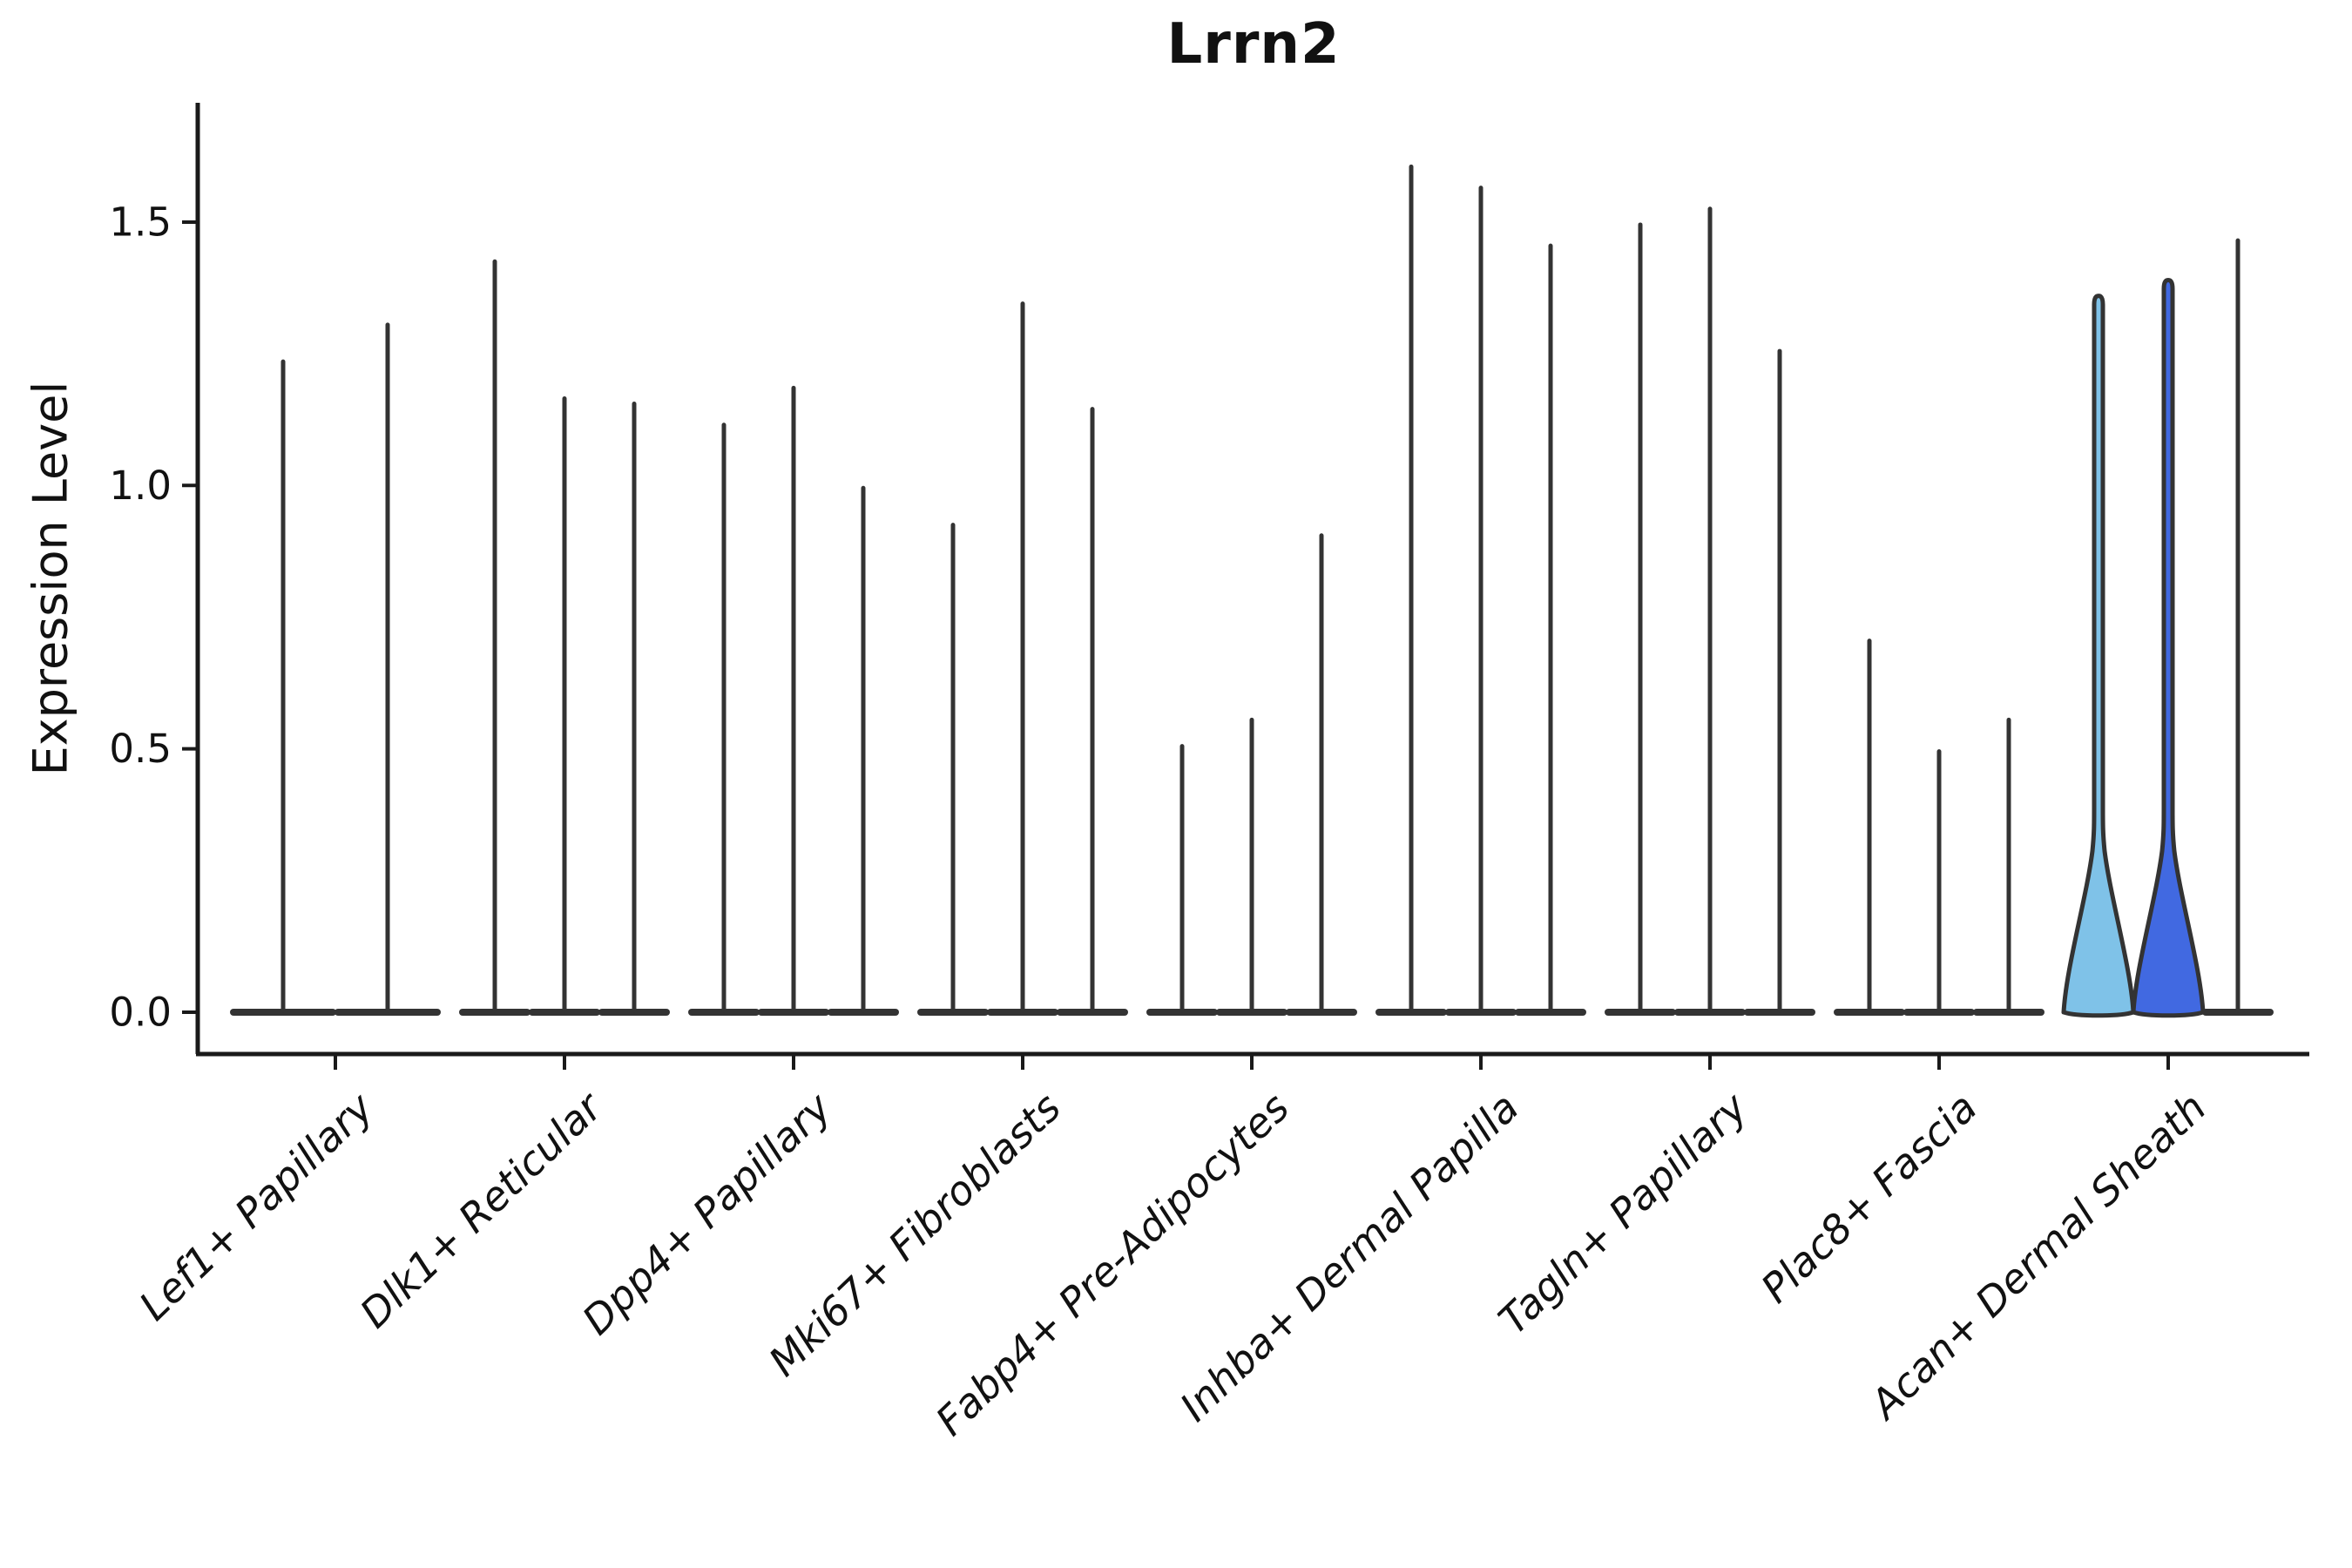 The height and width of the screenshot is (1568, 2352). I want to click on y-tick-label: 0.0, so click(140, 1013).